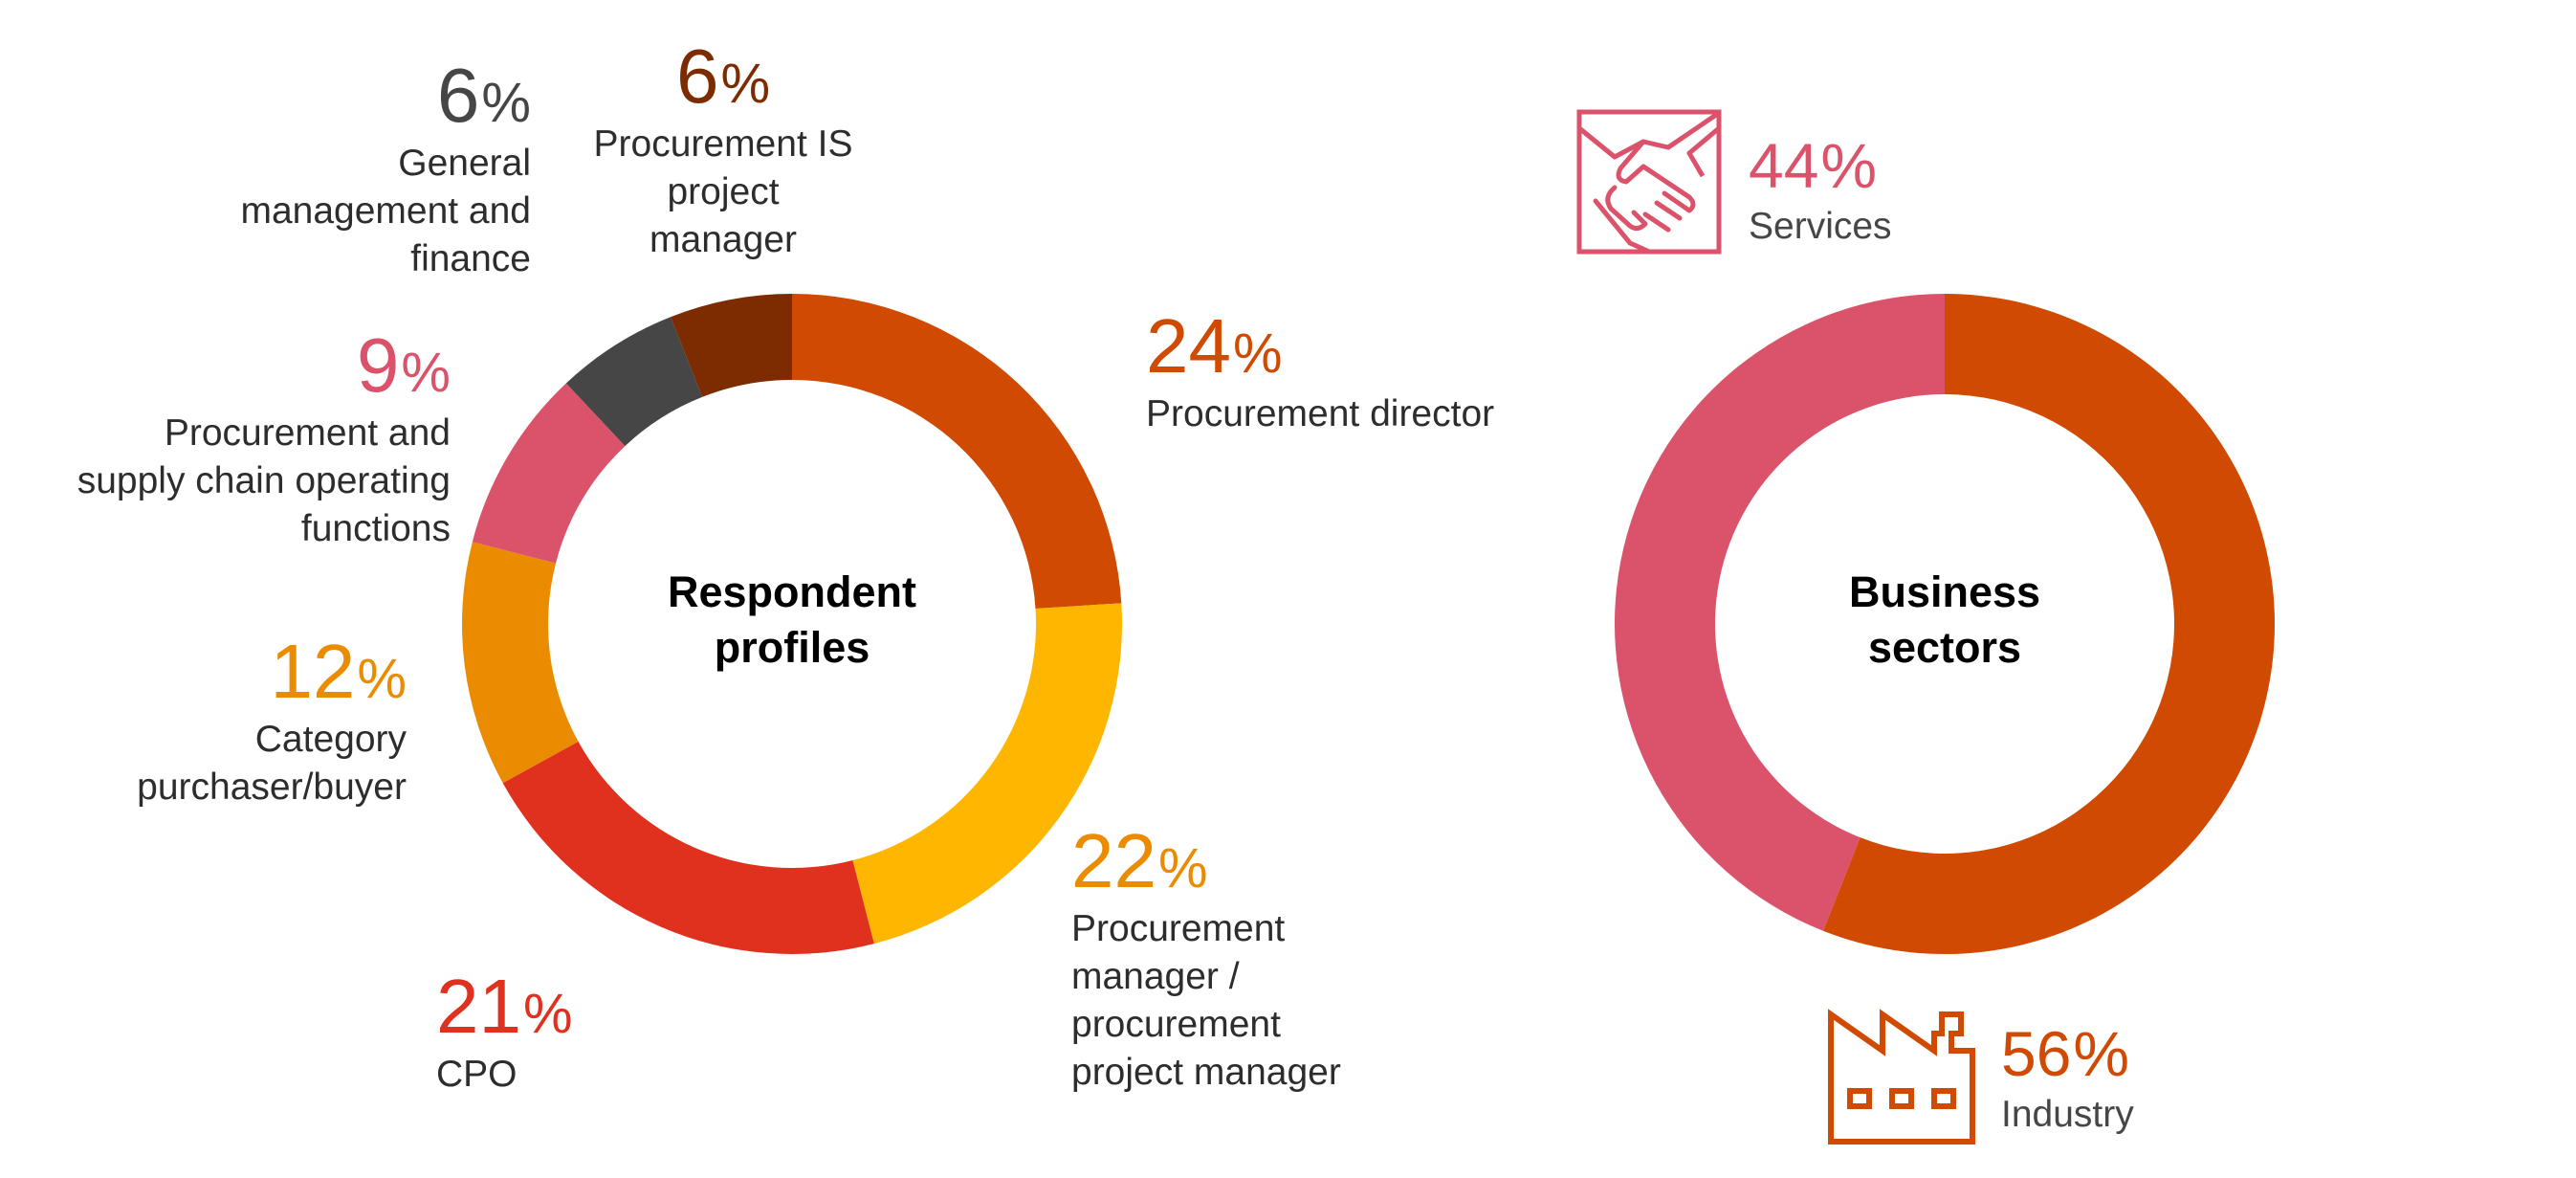 The image size is (2576, 1178). Describe the element at coordinates (634, 382) in the screenshot. I see `slice-general-management-and-finance` at that location.